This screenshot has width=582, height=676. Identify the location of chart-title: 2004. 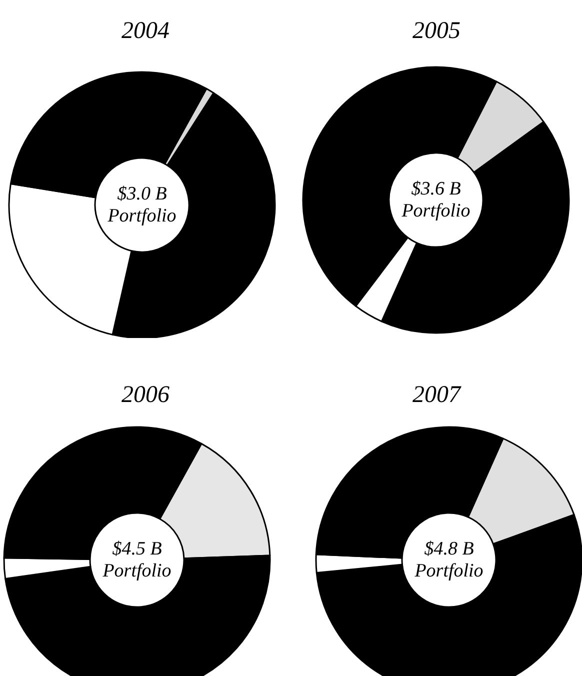
(146, 31).